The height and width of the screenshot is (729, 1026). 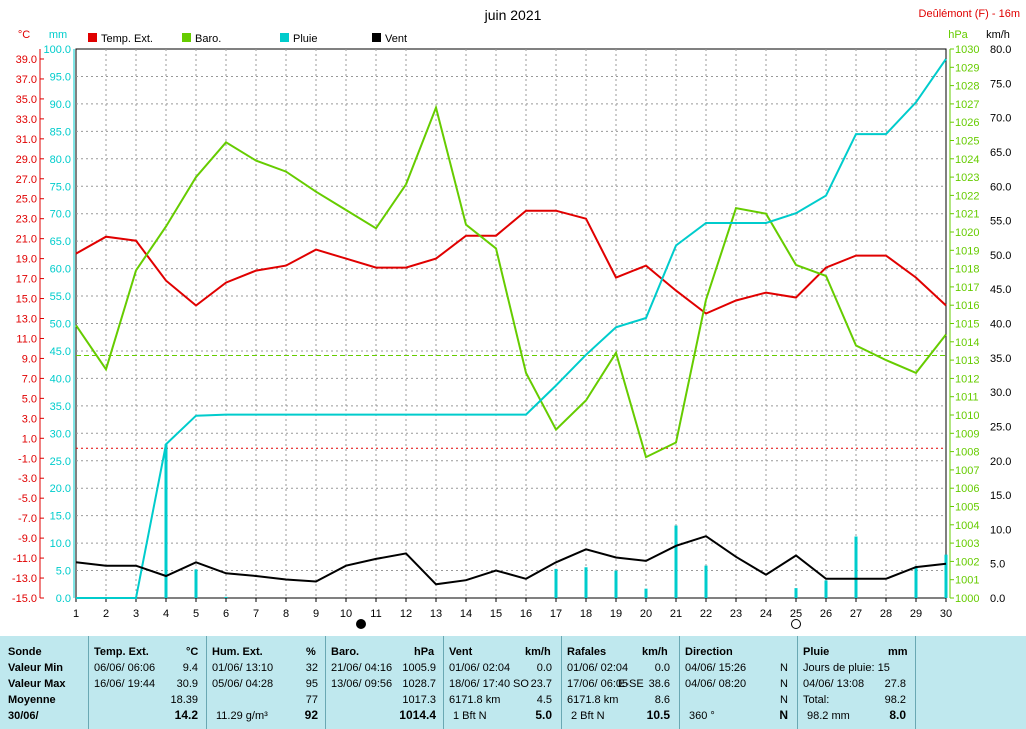 I want to click on temp-tick-label: 9.0, so click(x=29, y=359).